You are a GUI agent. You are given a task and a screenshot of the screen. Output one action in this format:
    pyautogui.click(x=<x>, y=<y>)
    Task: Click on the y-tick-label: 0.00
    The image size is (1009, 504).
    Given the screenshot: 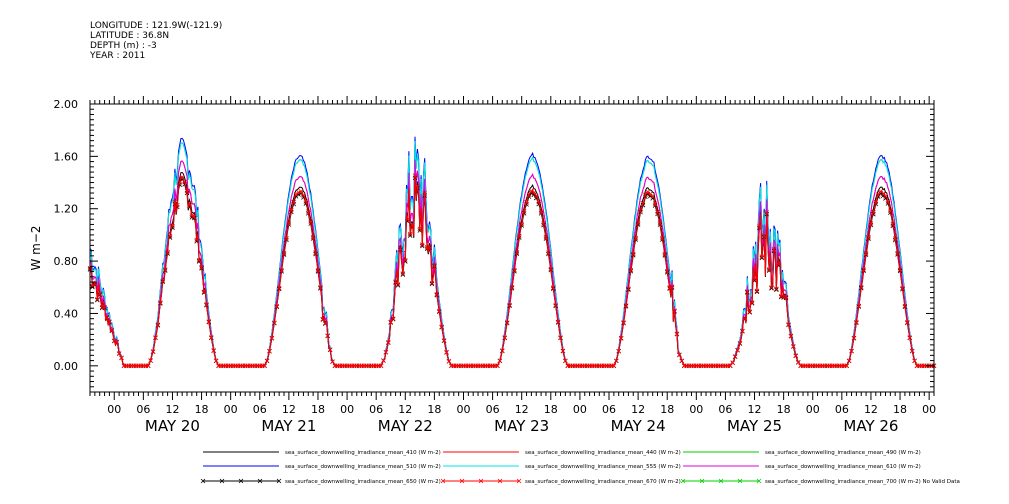 What is the action you would take?
    pyautogui.click(x=66, y=366)
    